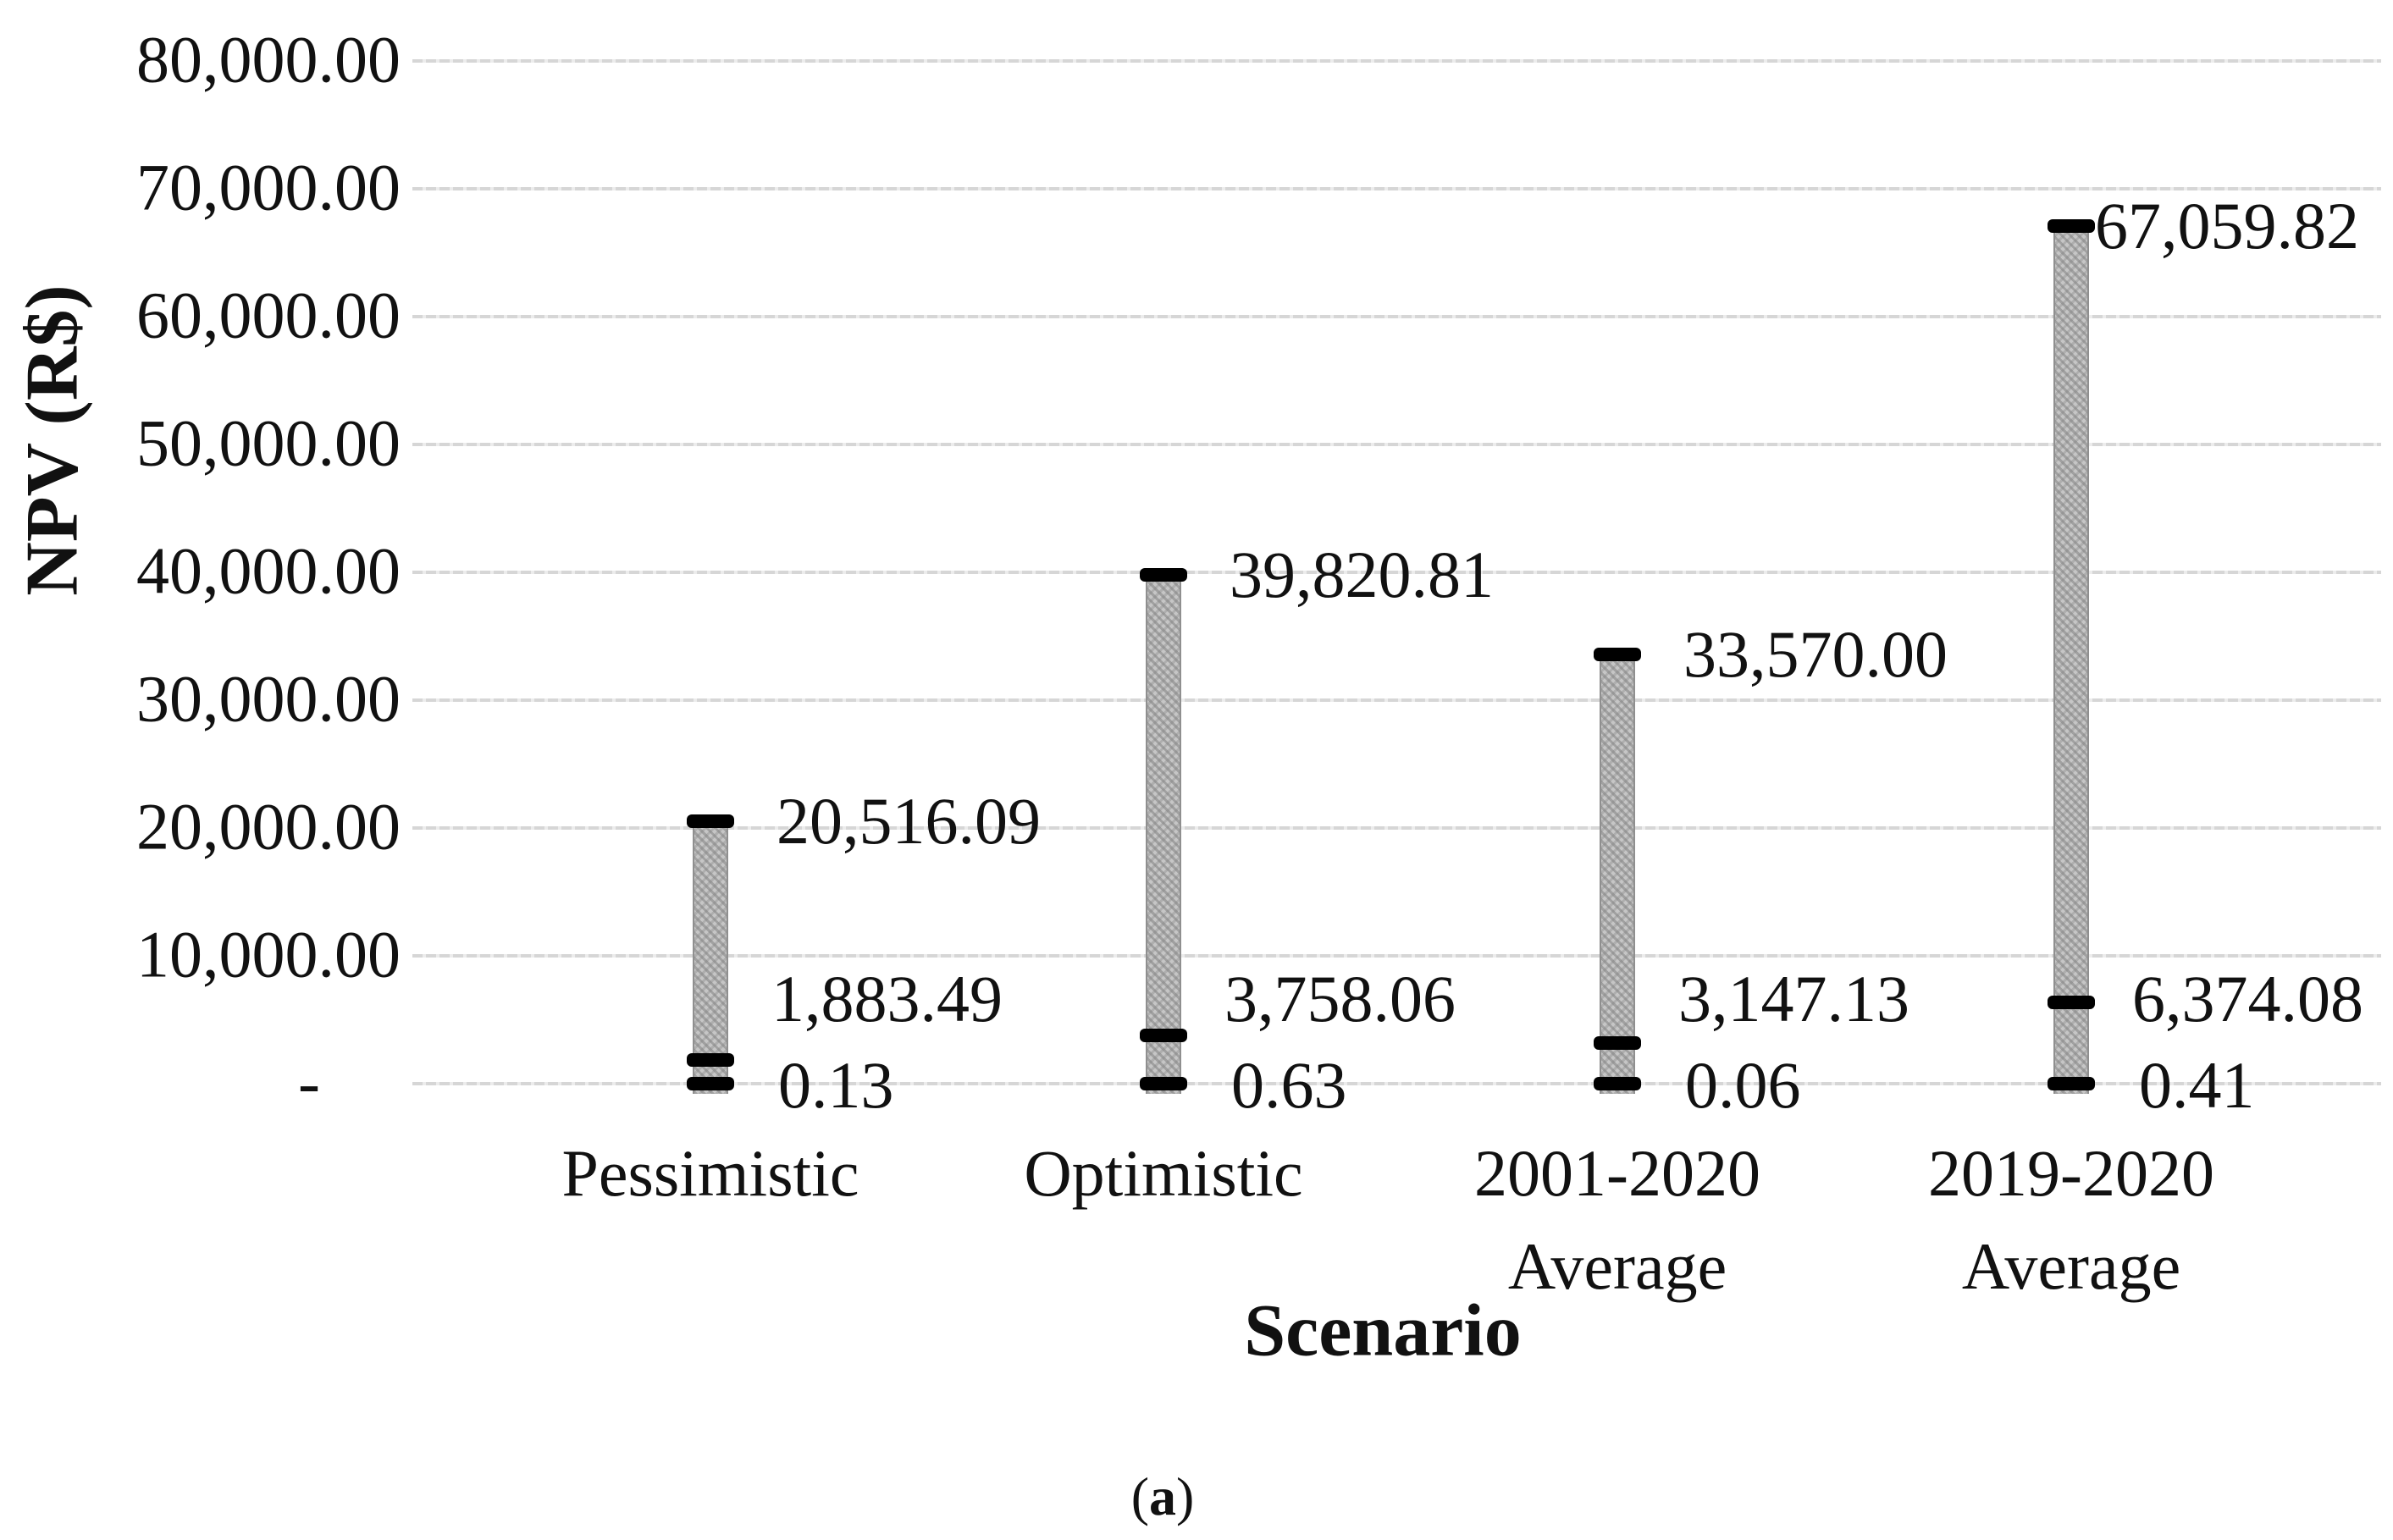 This screenshot has width=2393, height=1540. Describe the element at coordinates (2227, 226) in the screenshot. I see `bar-max-label: 67,059.82` at that location.